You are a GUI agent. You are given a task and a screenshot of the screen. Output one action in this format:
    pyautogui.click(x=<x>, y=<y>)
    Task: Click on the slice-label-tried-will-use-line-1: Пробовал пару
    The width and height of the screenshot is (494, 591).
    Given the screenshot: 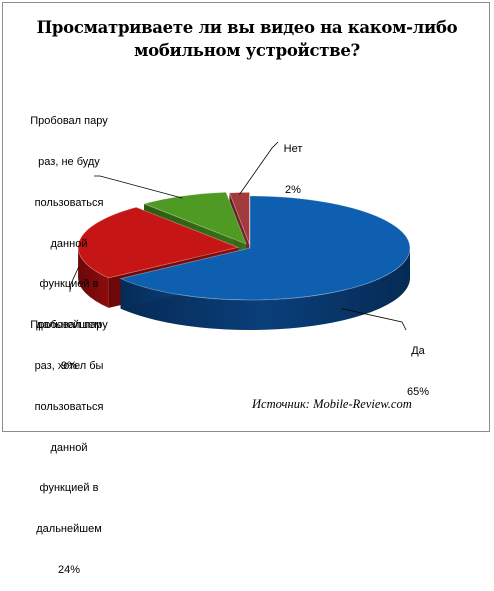 What is the action you would take?
    pyautogui.click(x=69, y=325)
    